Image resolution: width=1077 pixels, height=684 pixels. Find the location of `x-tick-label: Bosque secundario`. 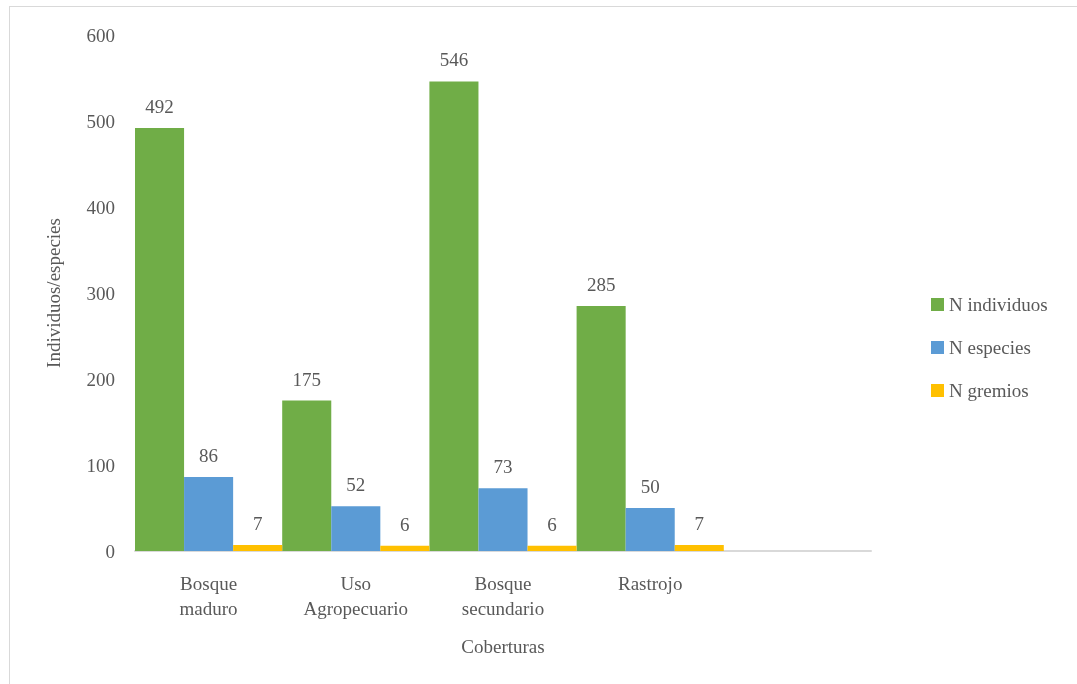

x-tick-label: Bosque secundario is located at coordinates (503, 596).